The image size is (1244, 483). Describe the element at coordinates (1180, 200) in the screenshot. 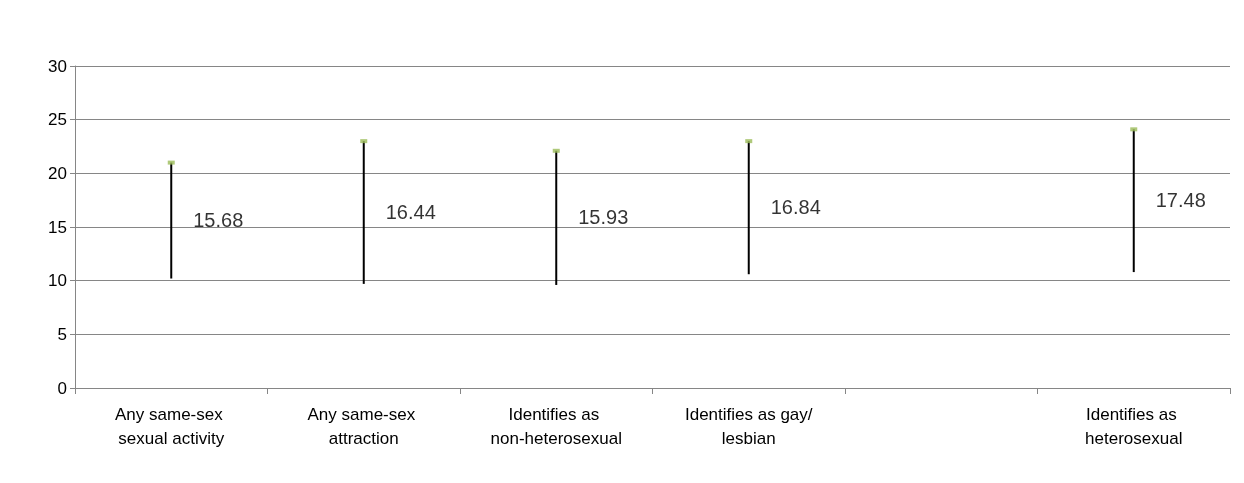

I see `annotation: 17.48` at that location.